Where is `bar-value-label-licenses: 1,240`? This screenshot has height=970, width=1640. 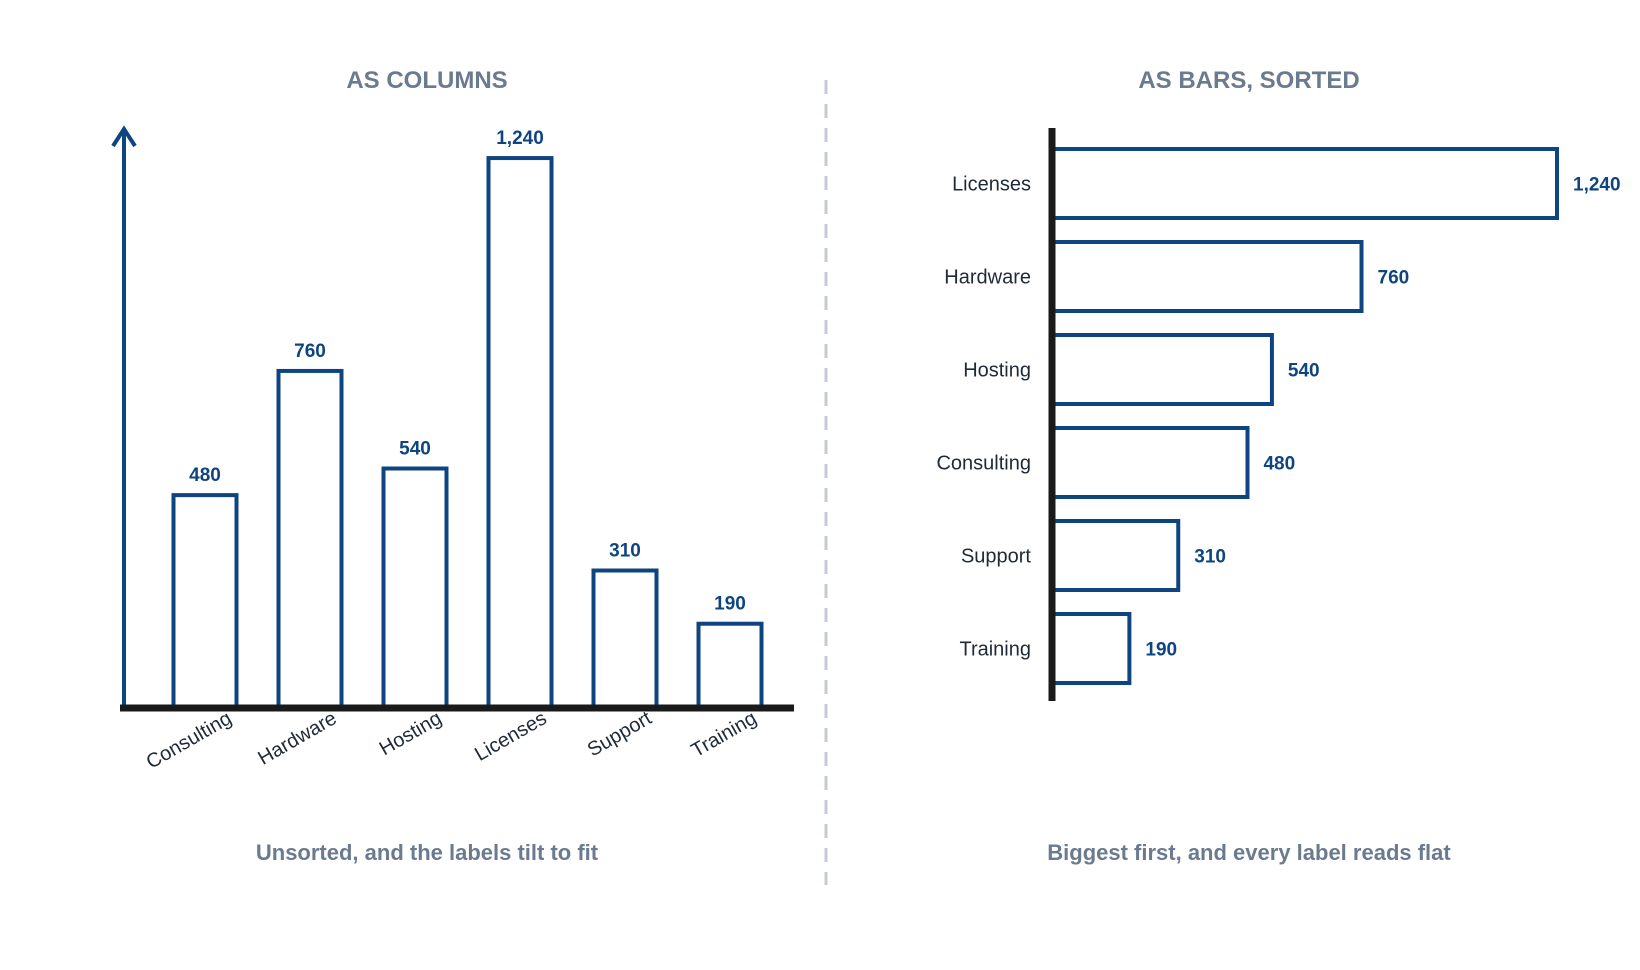 bar-value-label-licenses: 1,240 is located at coordinates (1597, 185).